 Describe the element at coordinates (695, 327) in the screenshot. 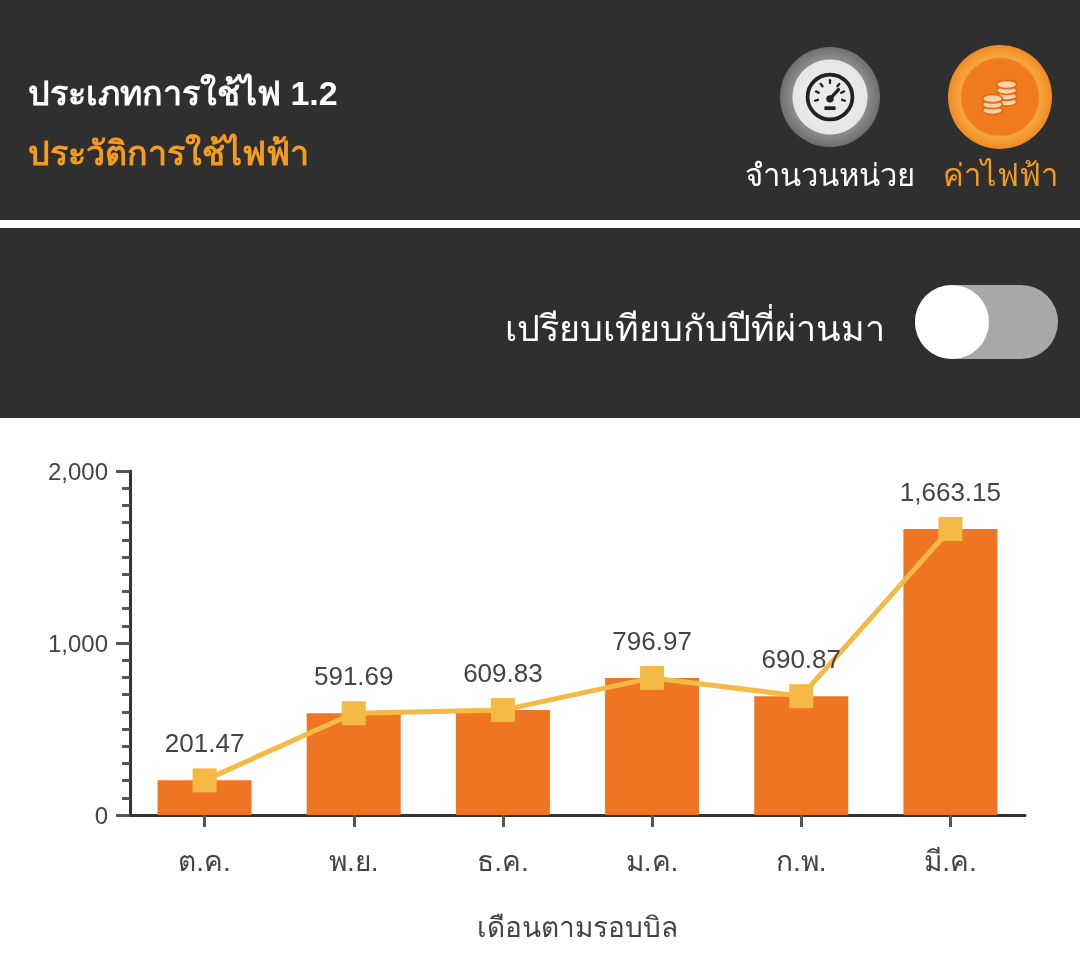

I see `text: เปรียบเทียบกับปีที่ผ่านมา` at that location.